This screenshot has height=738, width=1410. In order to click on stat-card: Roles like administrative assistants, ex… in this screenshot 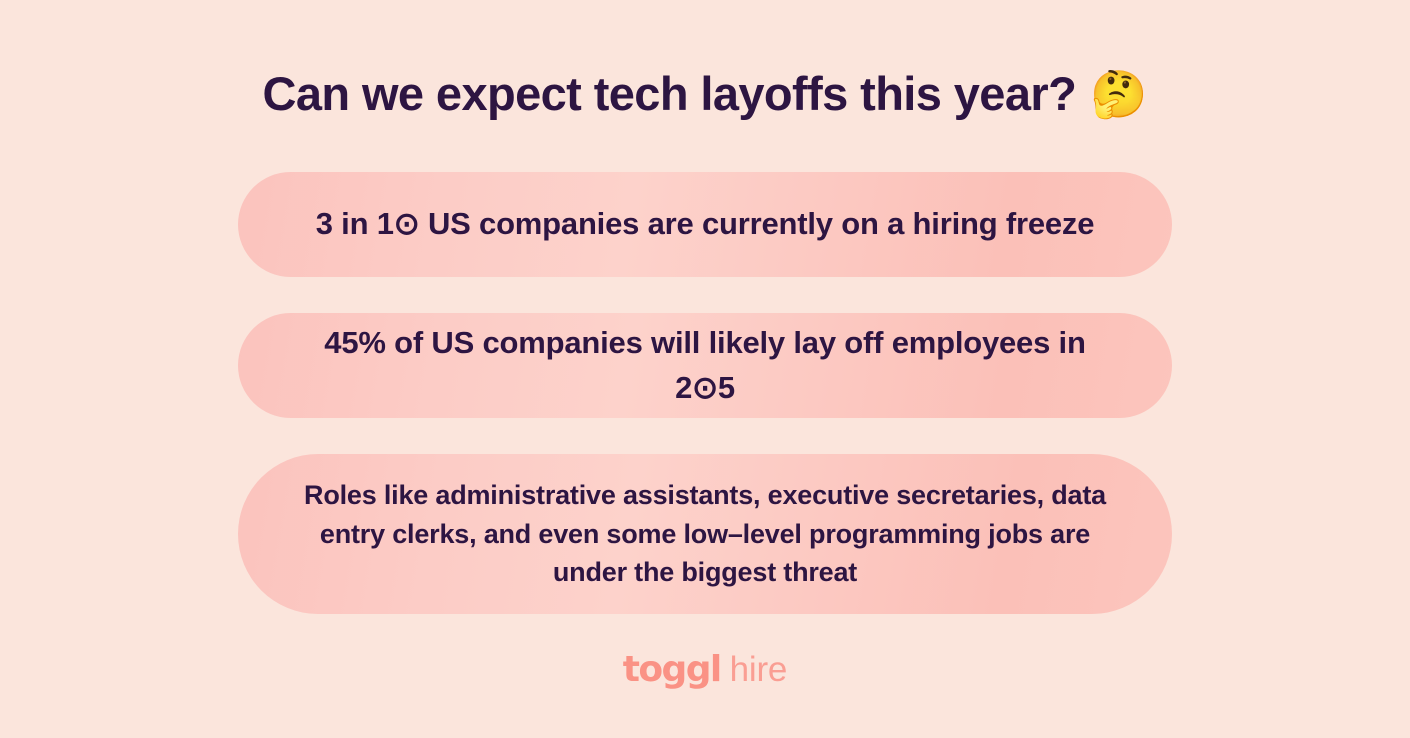, I will do `click(705, 534)`.